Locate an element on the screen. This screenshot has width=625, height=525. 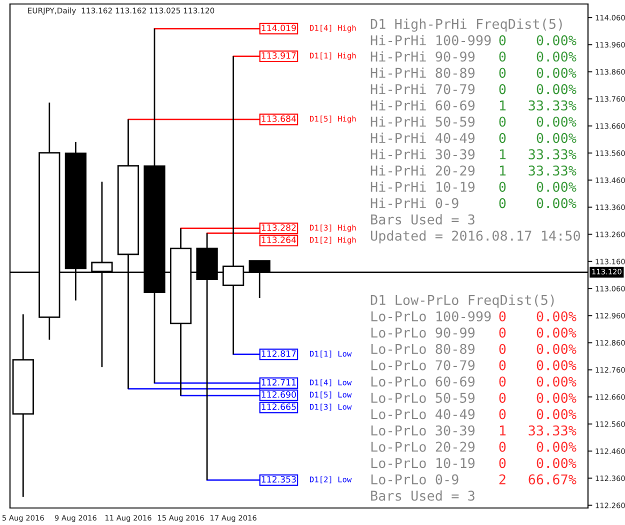
category-label: Lo-PrLo 80-89 is located at coordinates (423, 349).